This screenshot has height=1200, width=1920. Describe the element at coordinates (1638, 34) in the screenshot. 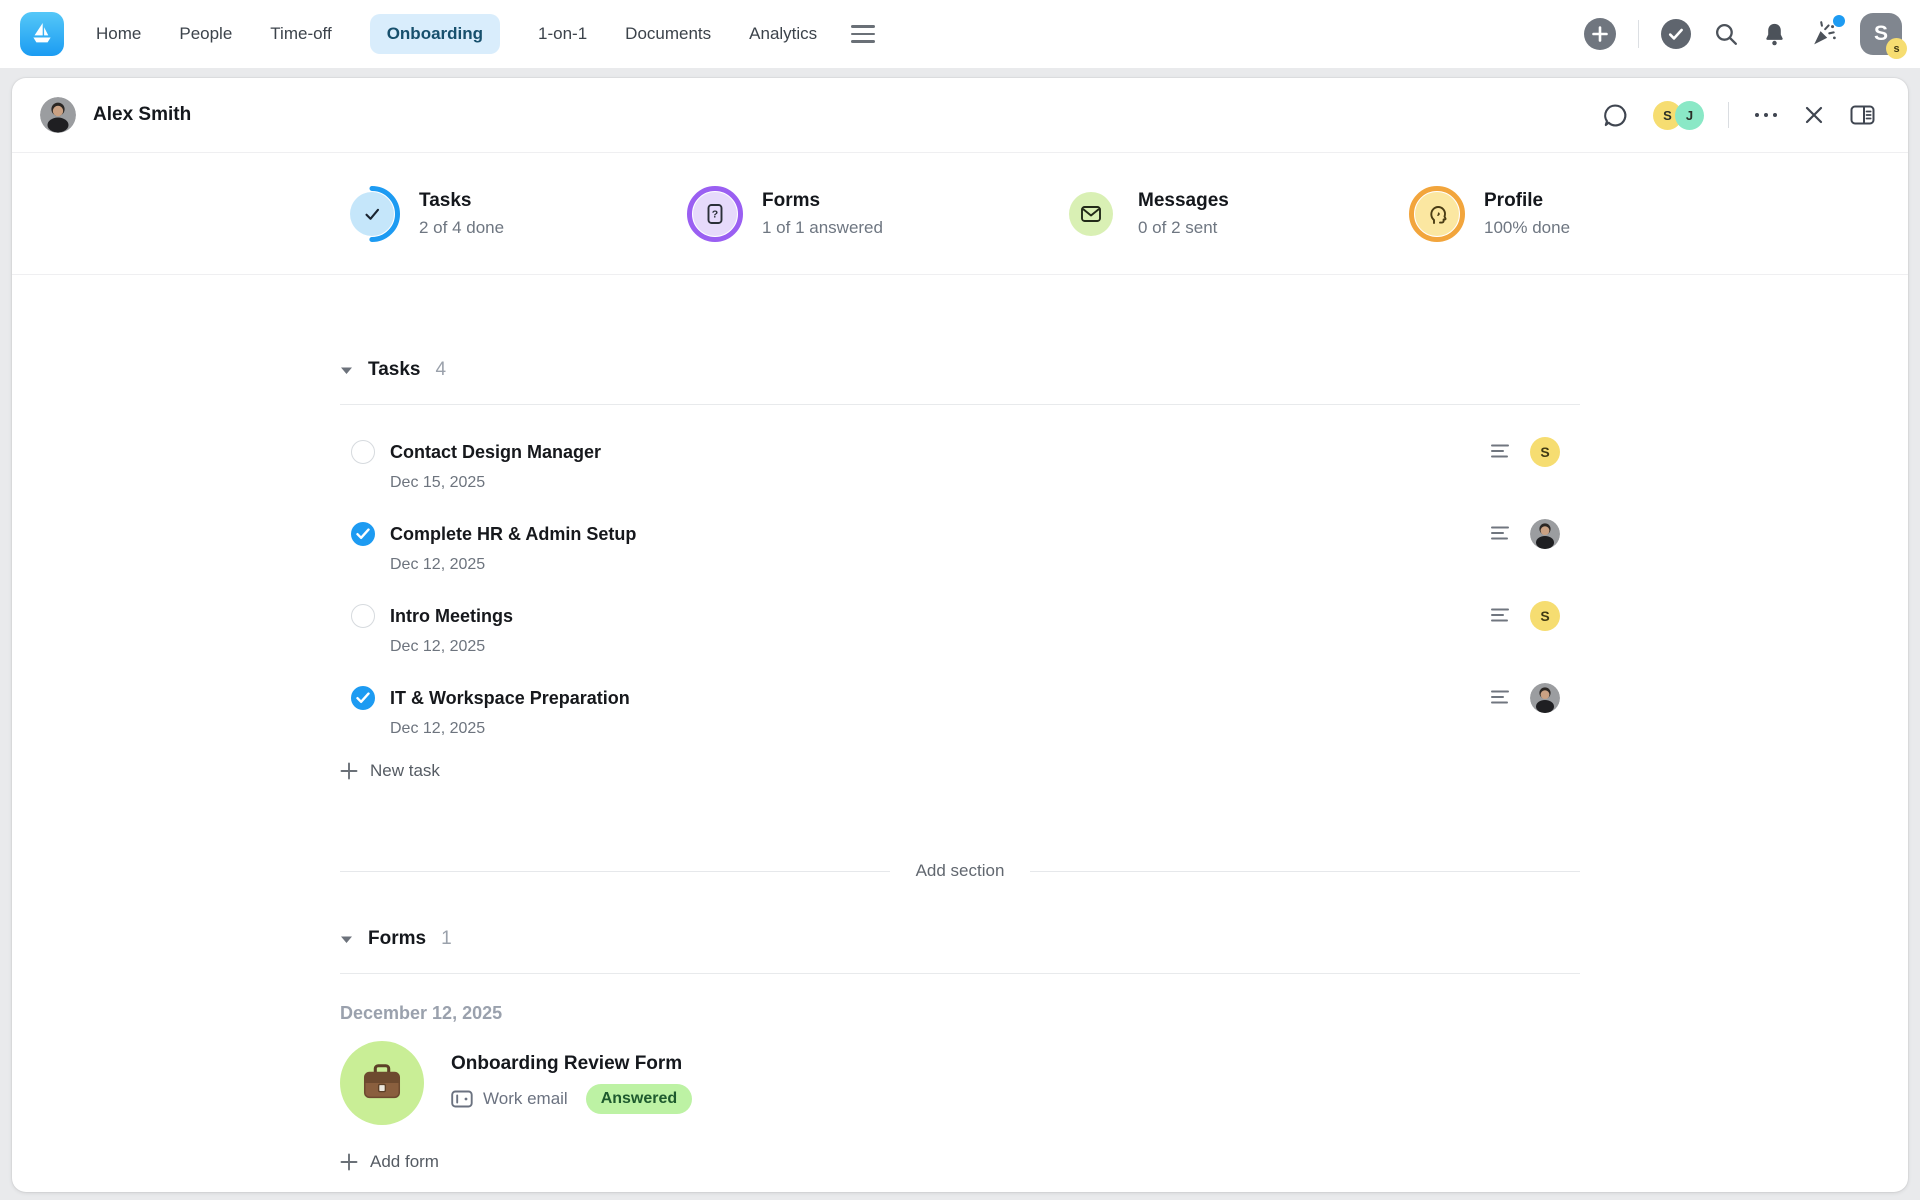

I see `topbar-divider` at that location.